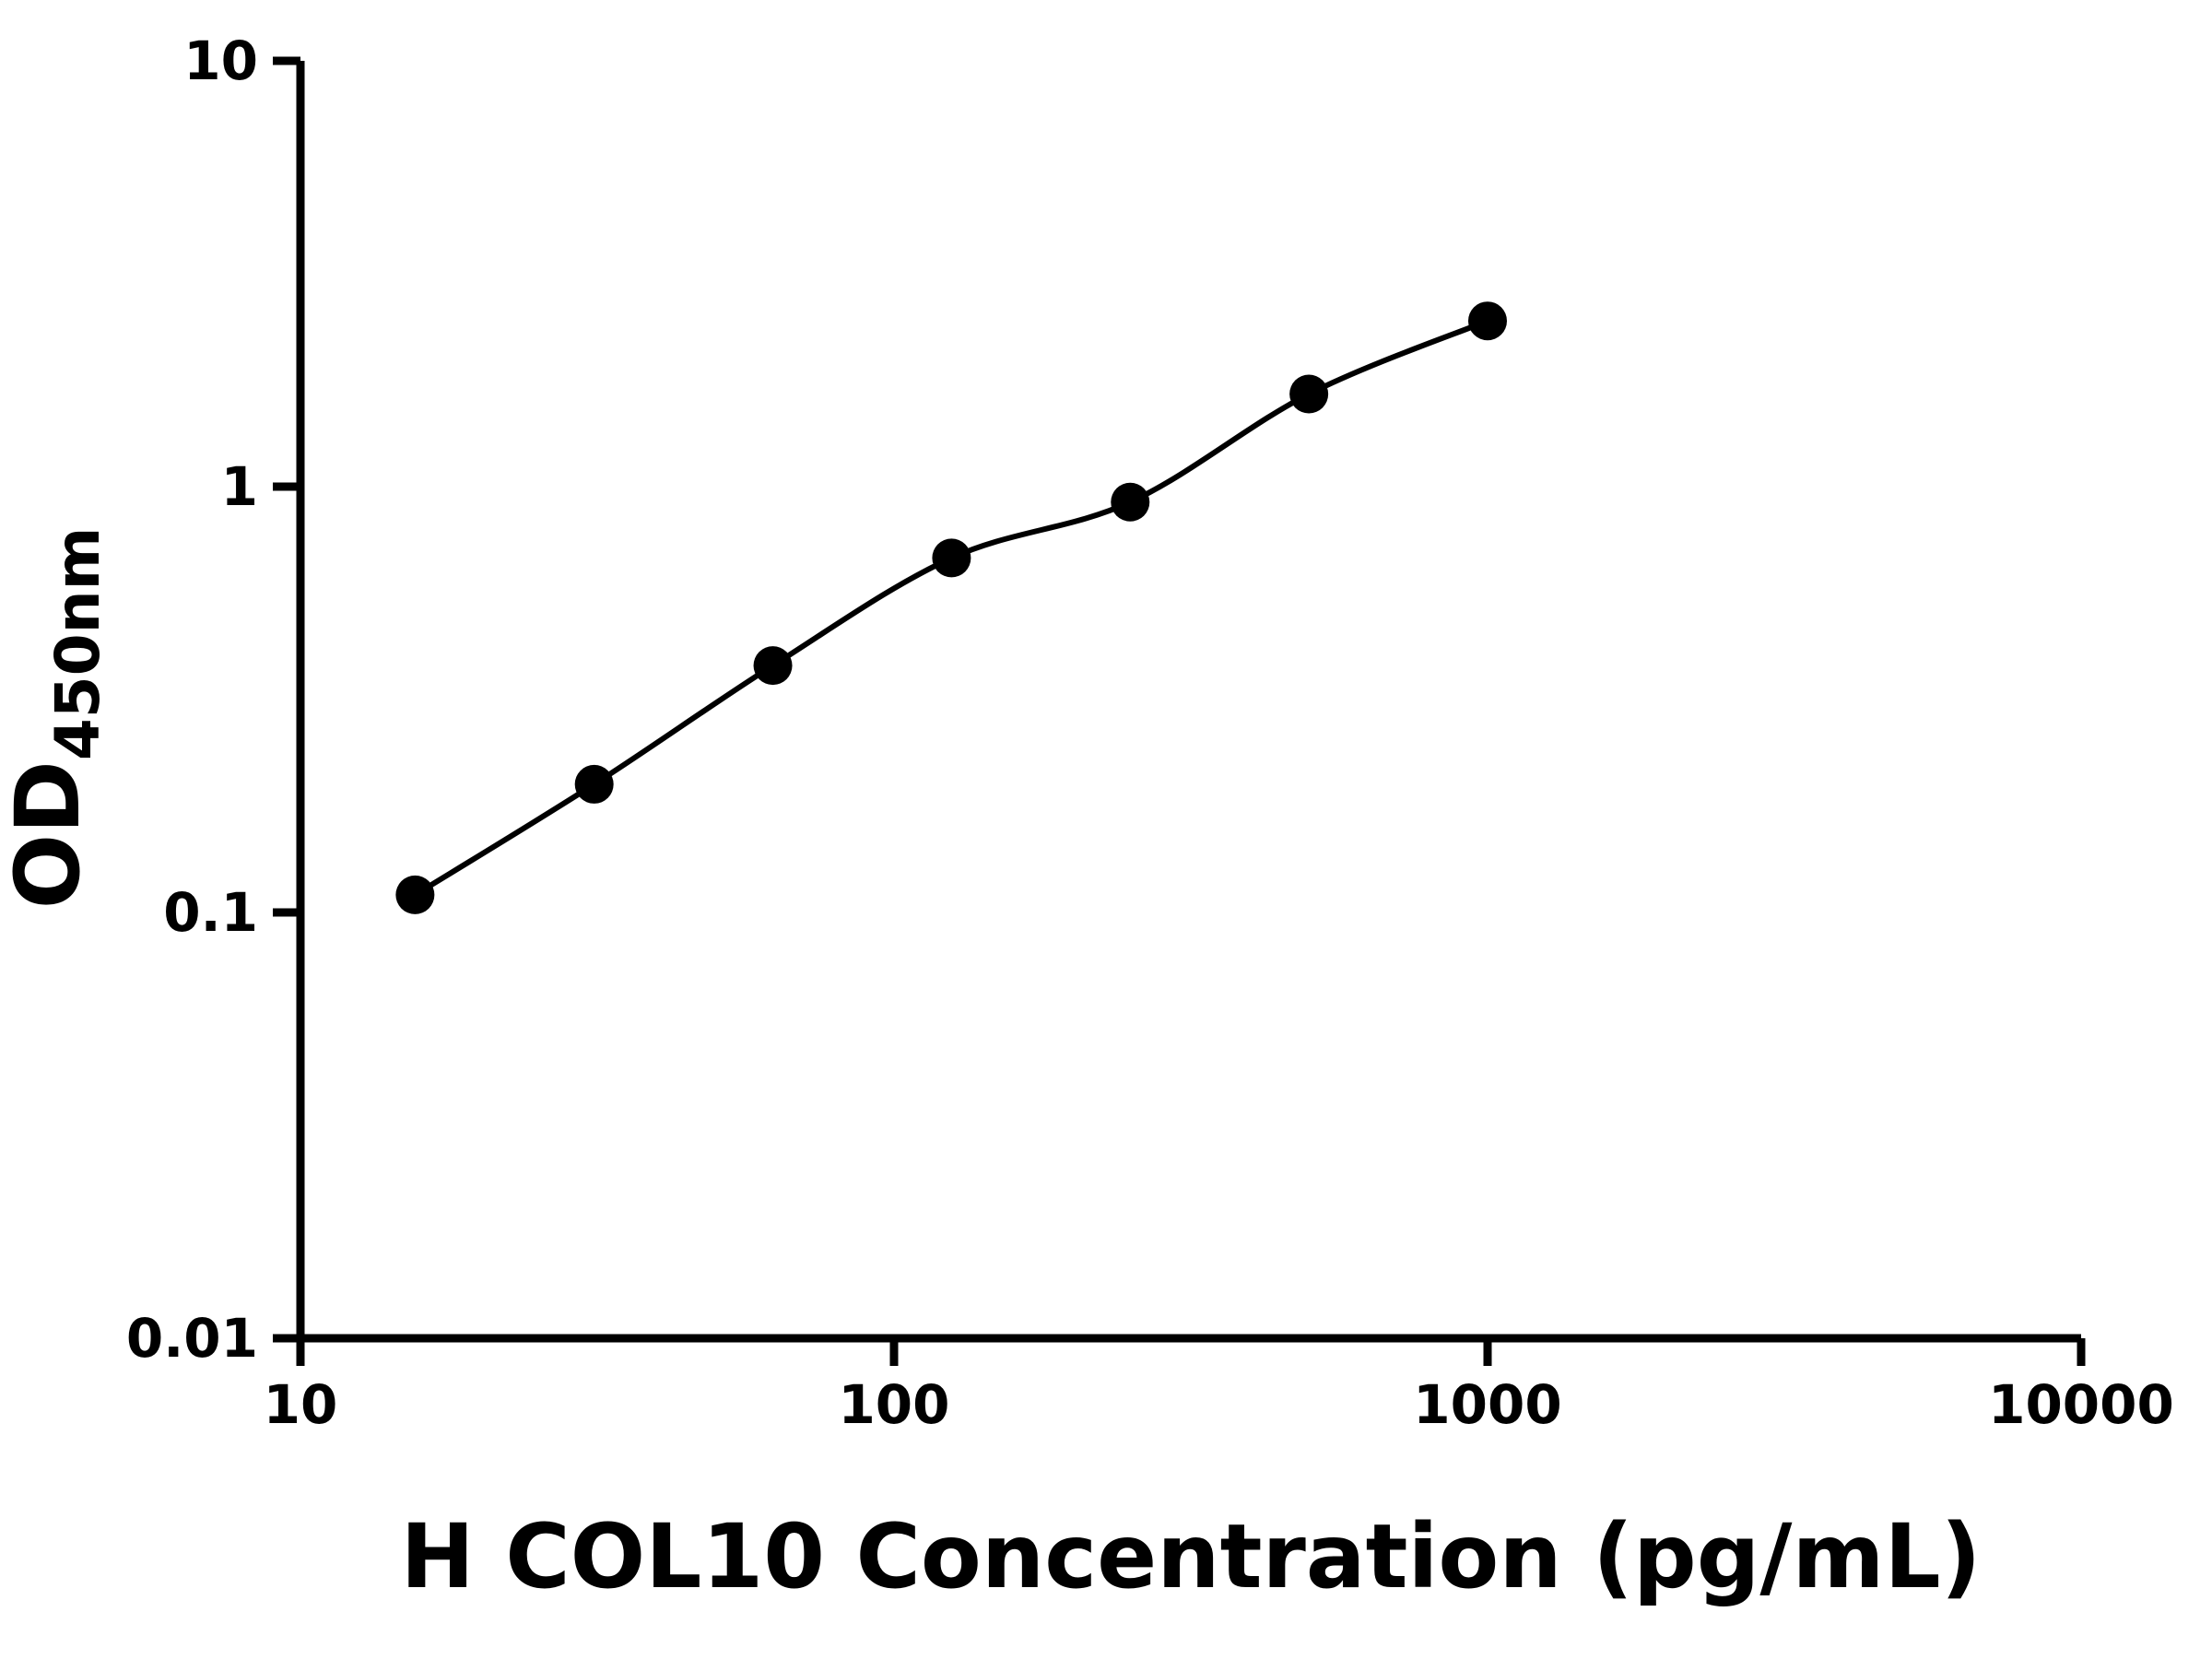 This screenshot has height=1659, width=2212. What do you see at coordinates (893, 1404) in the screenshot?
I see `x-axis-tick-label: 100` at bounding box center [893, 1404].